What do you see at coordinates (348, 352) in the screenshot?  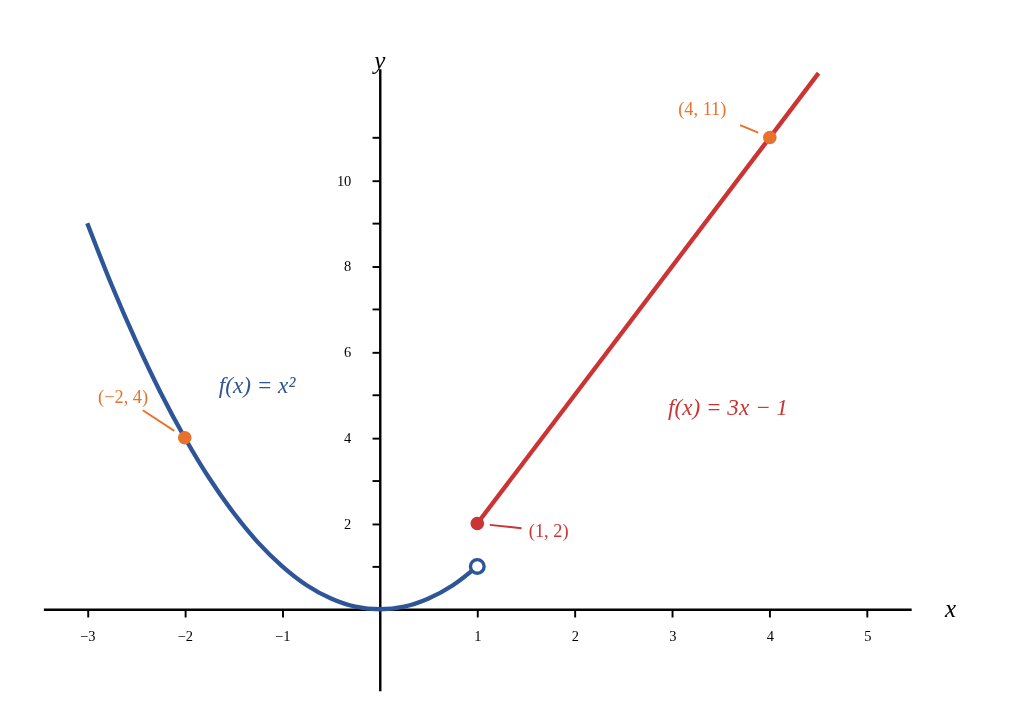 I see `y-tick-label: 6` at bounding box center [348, 352].